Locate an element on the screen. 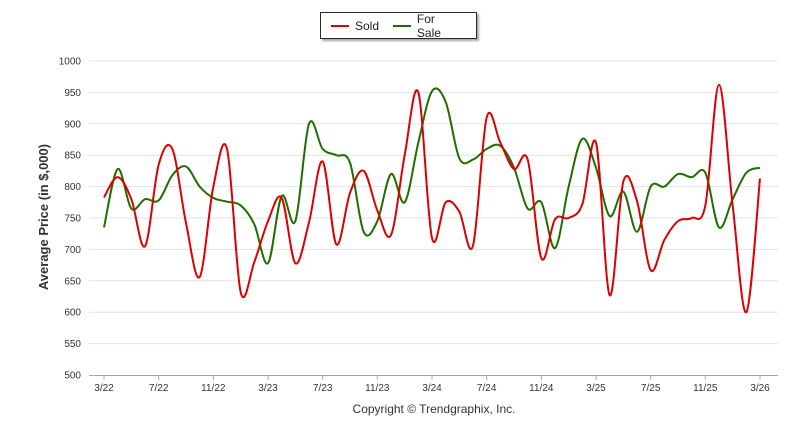 The width and height of the screenshot is (800, 434). x-tick-label: 11/25 is located at coordinates (705, 388).